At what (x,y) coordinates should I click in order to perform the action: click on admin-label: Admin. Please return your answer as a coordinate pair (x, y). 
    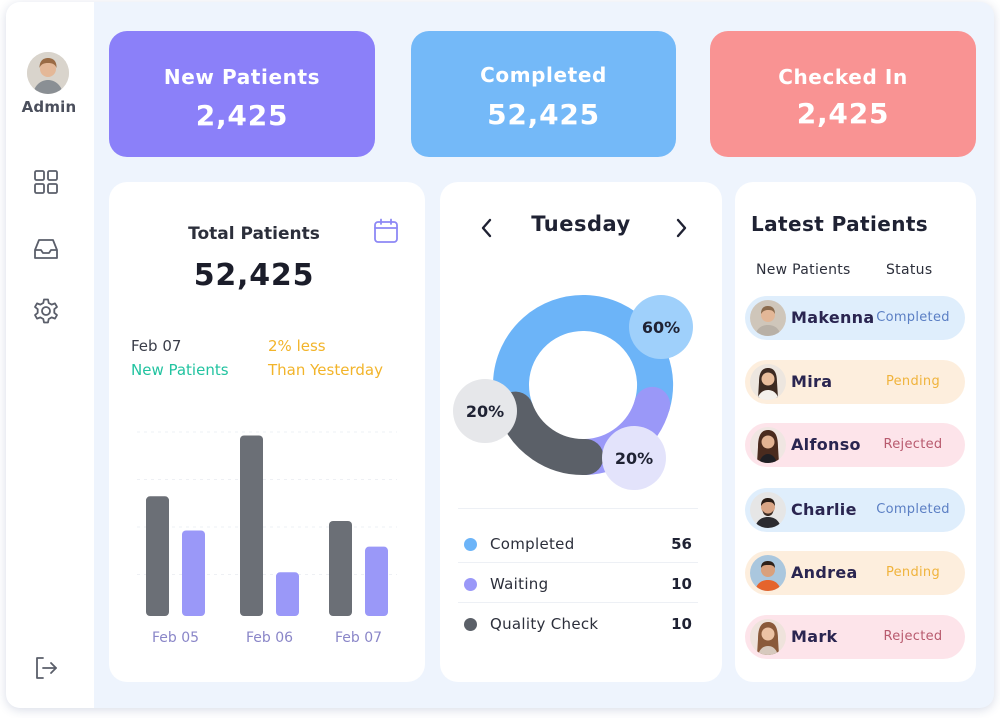
    Looking at the image, I should click on (49, 107).